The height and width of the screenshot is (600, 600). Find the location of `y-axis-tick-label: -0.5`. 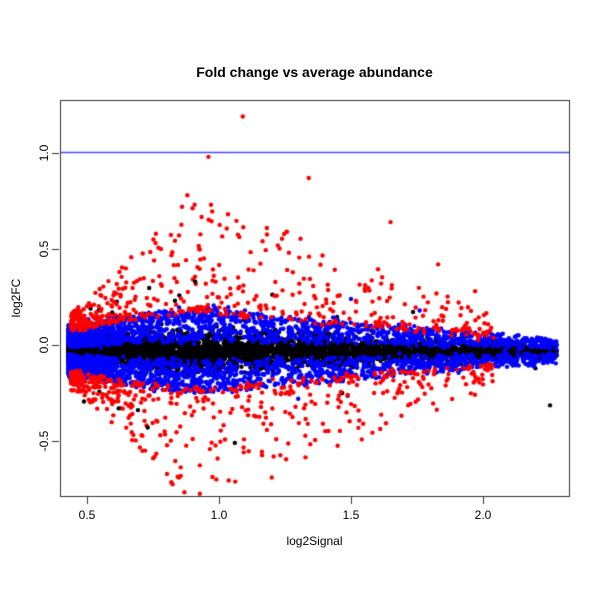

y-axis-tick-label: -0.5 is located at coordinates (44, 441).